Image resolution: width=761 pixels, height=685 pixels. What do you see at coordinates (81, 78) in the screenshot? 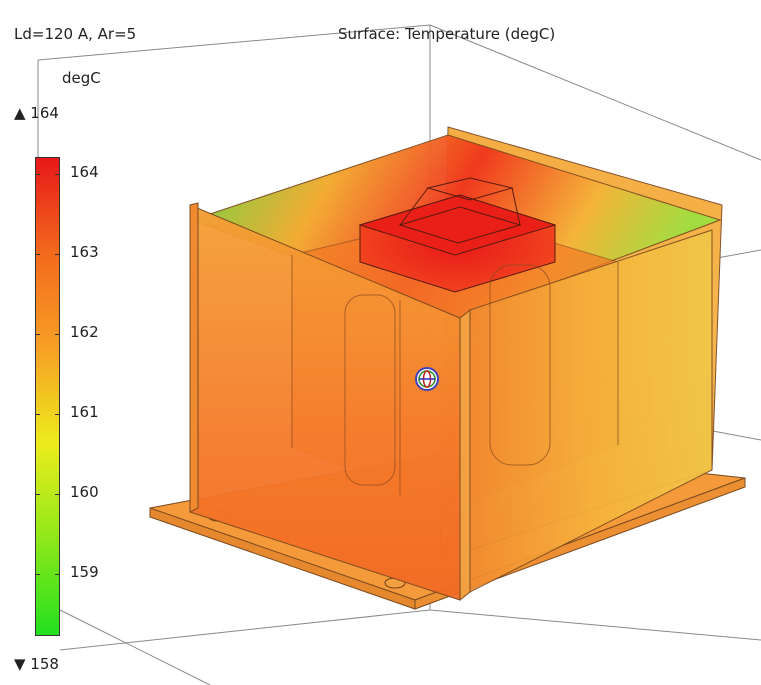
I see `colorbar-unit: degC` at bounding box center [81, 78].